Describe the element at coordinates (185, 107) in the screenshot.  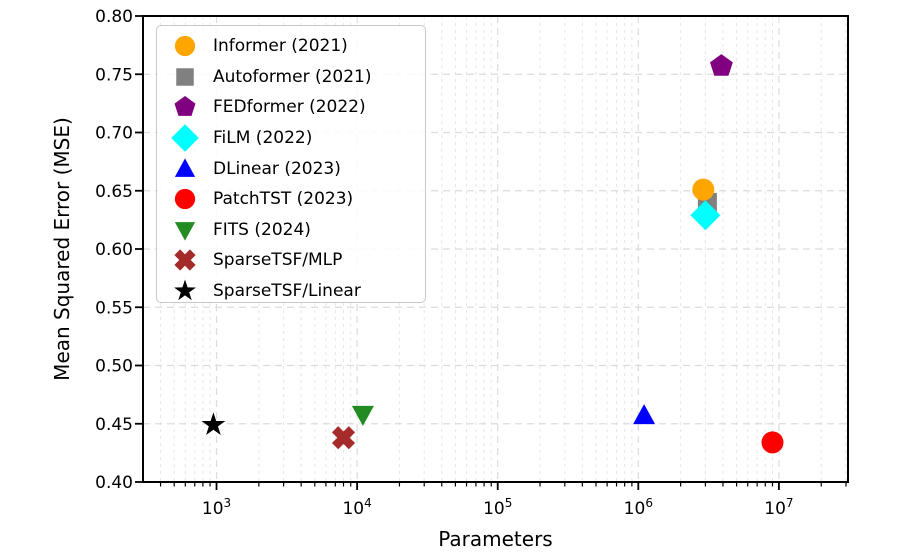
I see `pentagon-icon` at that location.